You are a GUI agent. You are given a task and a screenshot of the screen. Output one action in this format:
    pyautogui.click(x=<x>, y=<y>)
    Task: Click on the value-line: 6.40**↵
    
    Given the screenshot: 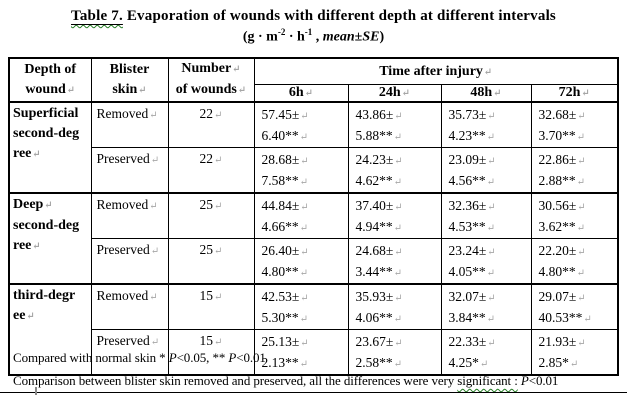 What is the action you would take?
    pyautogui.click(x=285, y=135)
    